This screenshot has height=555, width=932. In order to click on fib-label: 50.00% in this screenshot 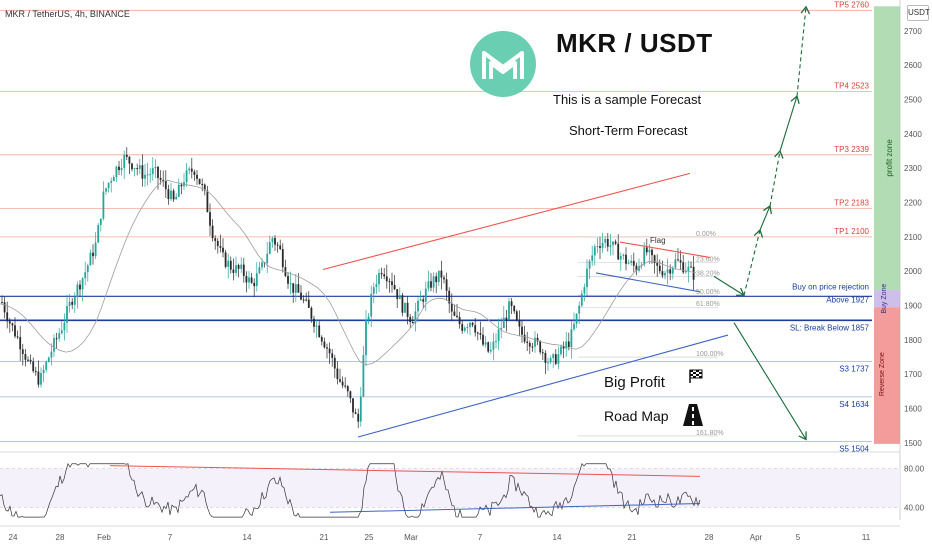, I will do `click(708, 292)`.